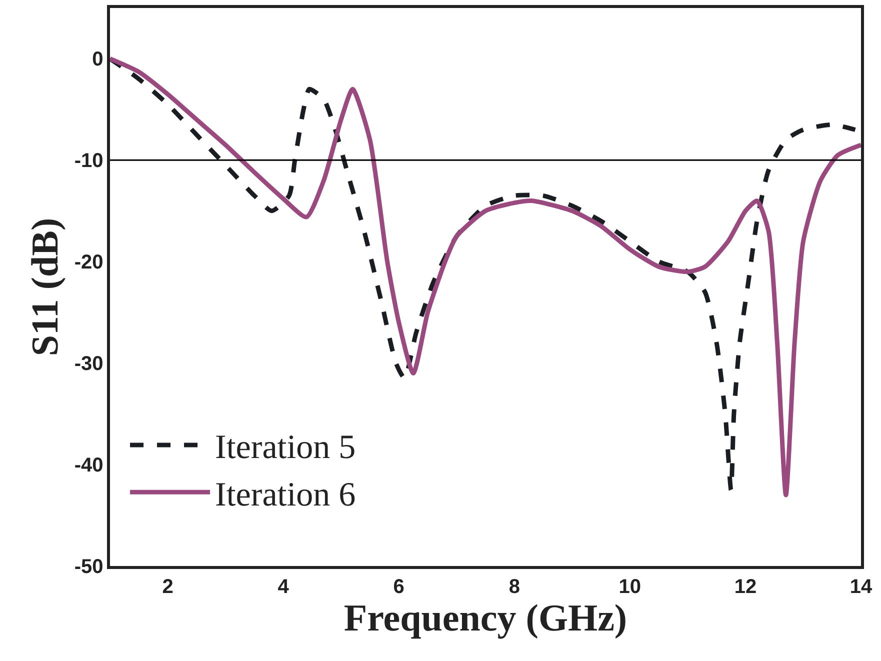  Describe the element at coordinates (45, 287) in the screenshot. I see `y-axis-title: S11 (dB)` at that location.